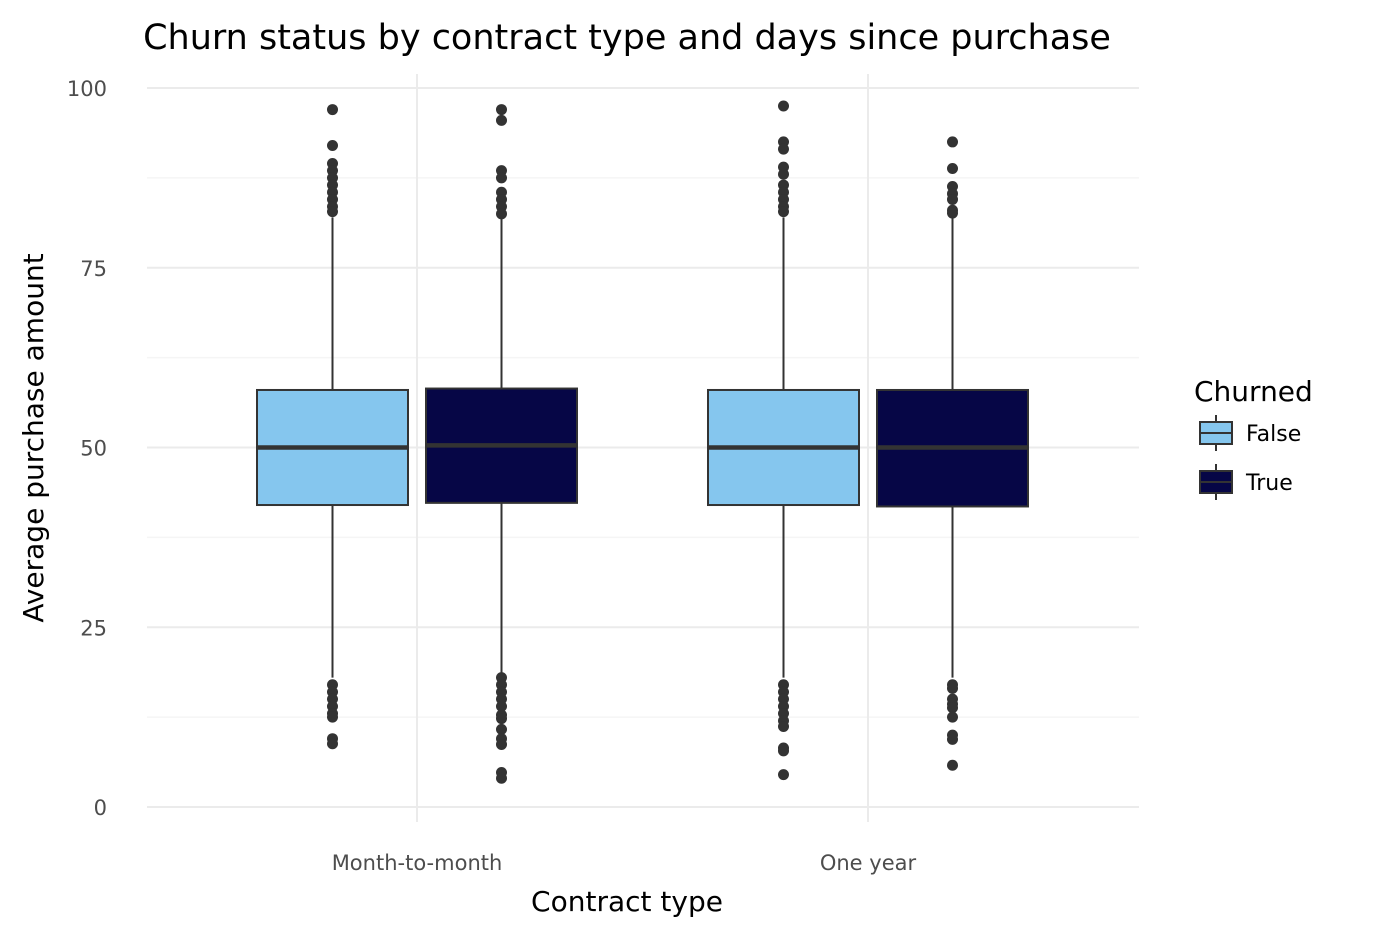  I want to click on y-axis-ticks: 0 25 50 75 100, so click(87, 448).